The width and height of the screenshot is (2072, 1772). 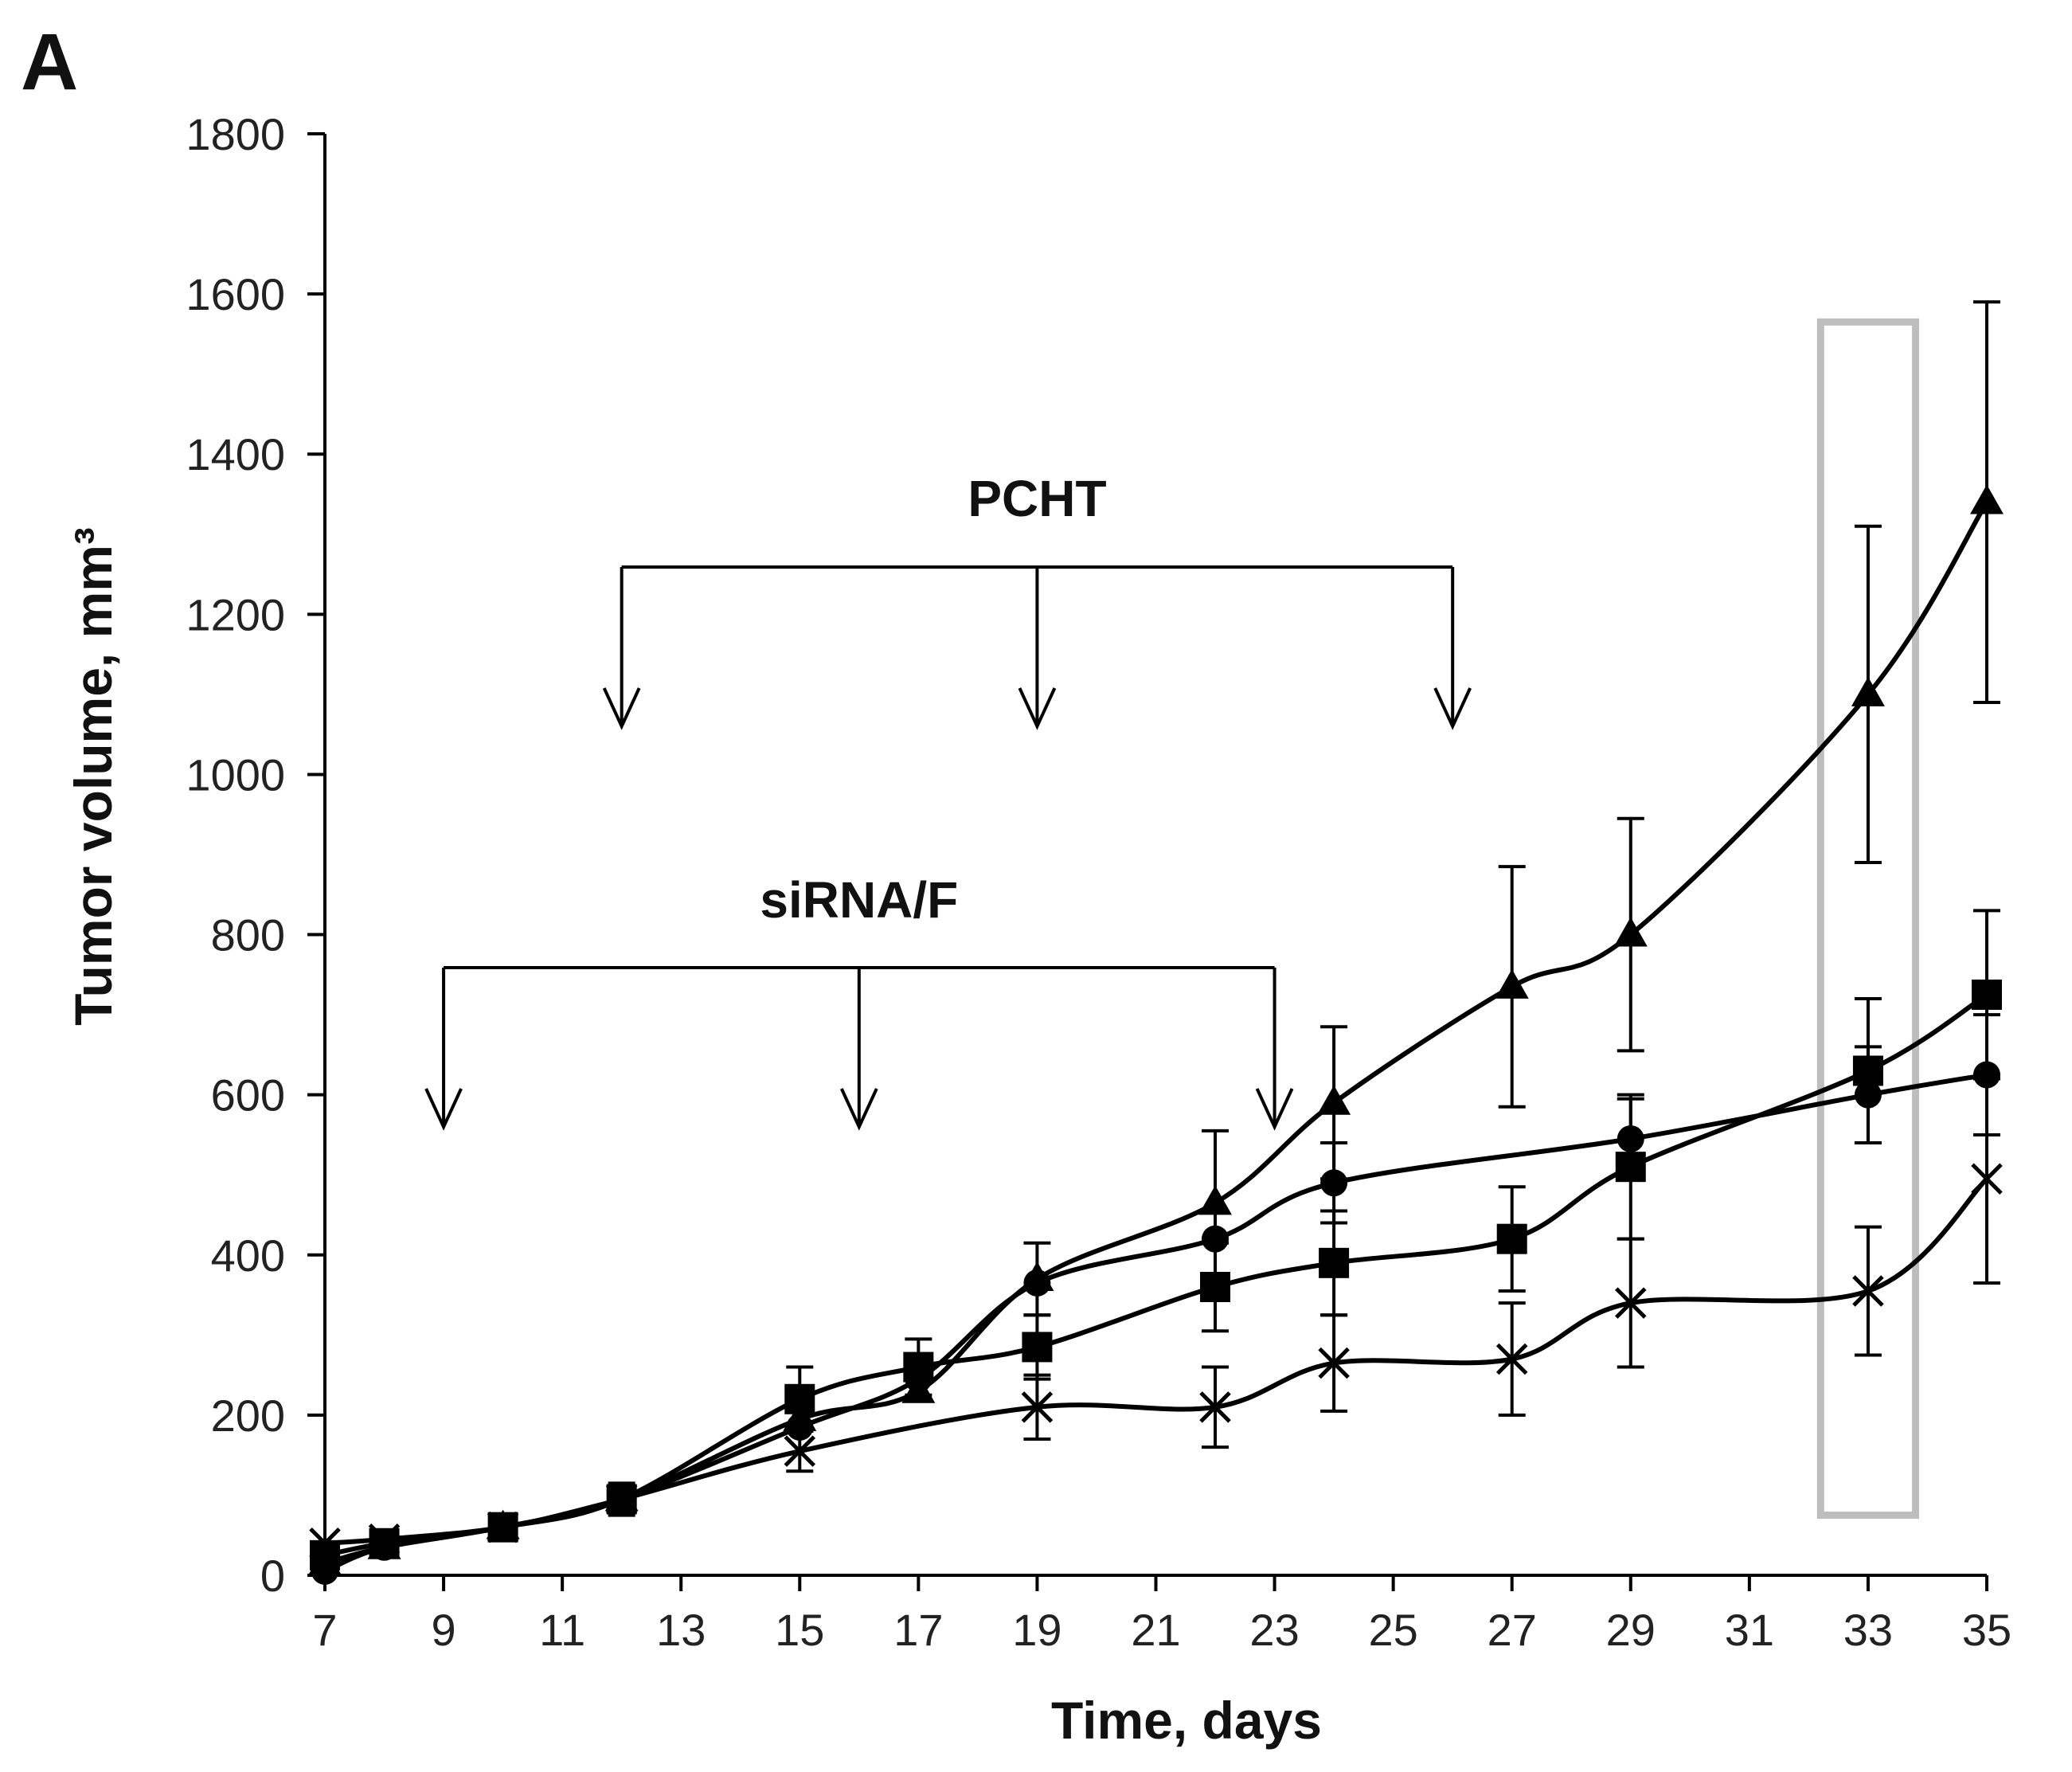 I want to click on x-tick-label: 15, so click(x=799, y=1630).